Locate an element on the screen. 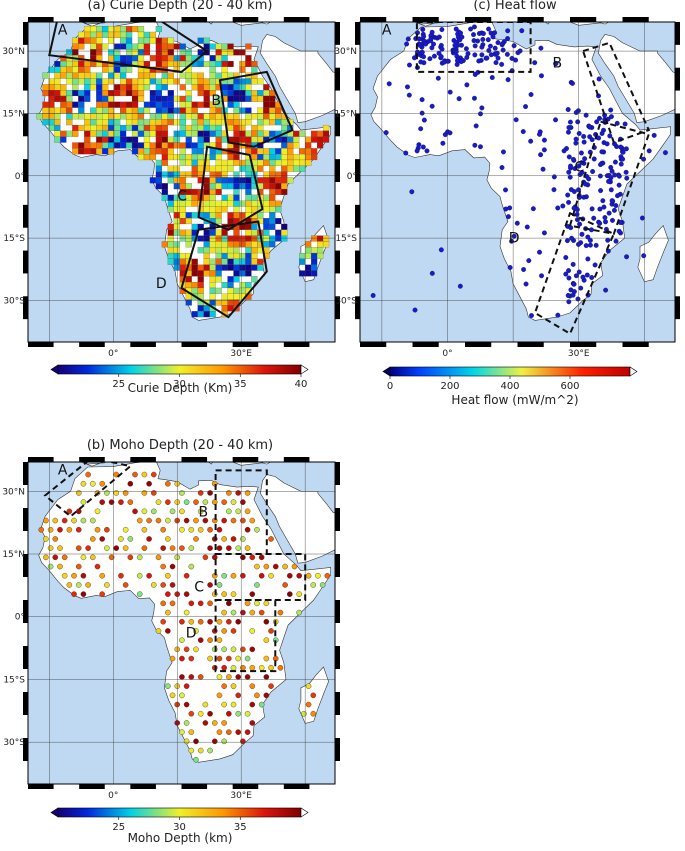 The image size is (685, 851). colorbar-tick-label: 40 is located at coordinates (301, 384).